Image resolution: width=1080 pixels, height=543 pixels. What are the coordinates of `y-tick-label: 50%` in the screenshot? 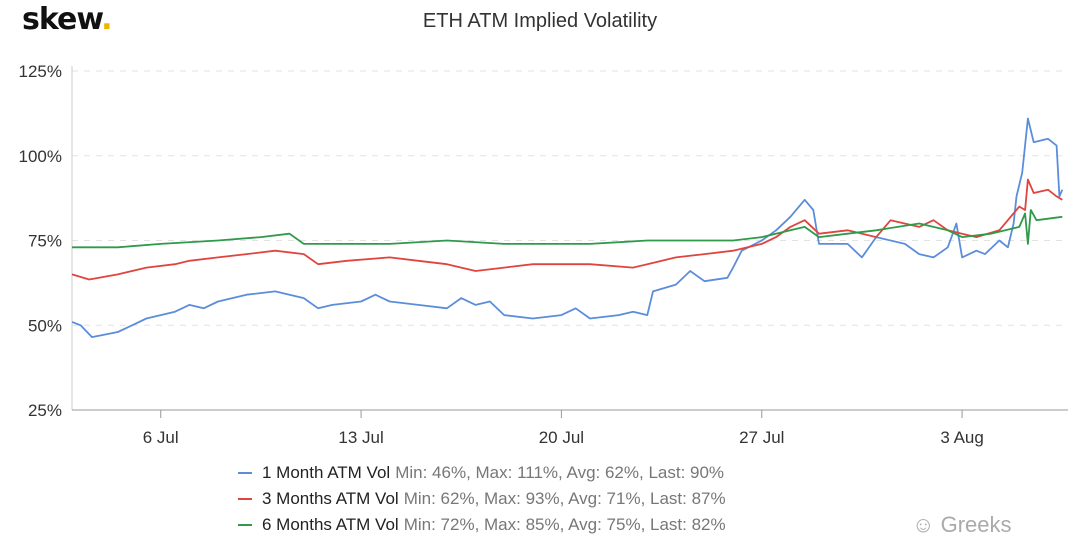 It's located at (45, 325).